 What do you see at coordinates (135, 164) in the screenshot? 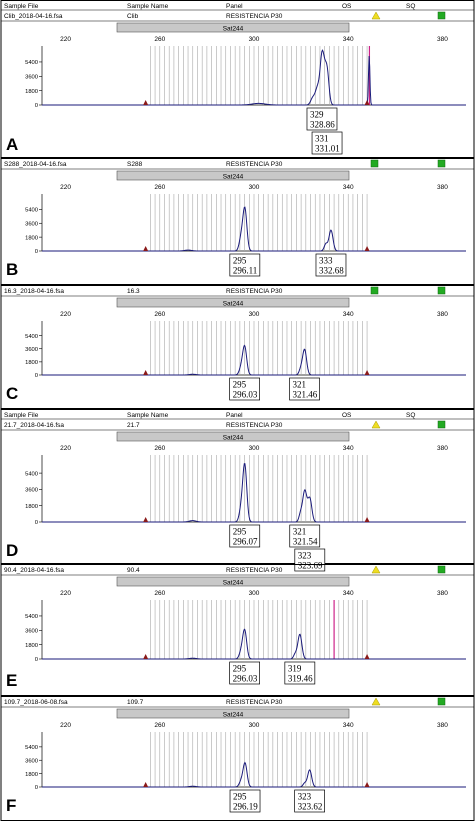
I see `sample-name: S288` at bounding box center [135, 164].